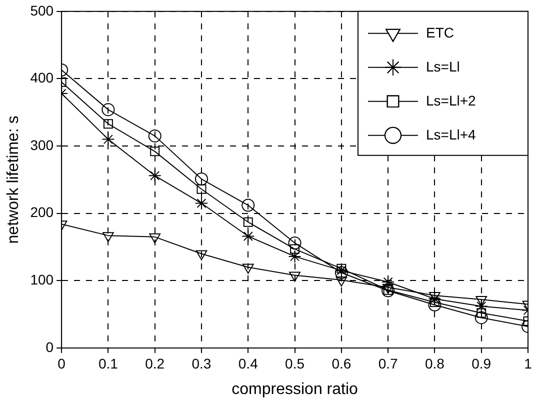  I want to click on y-tick-label: 500, so click(42, 10).